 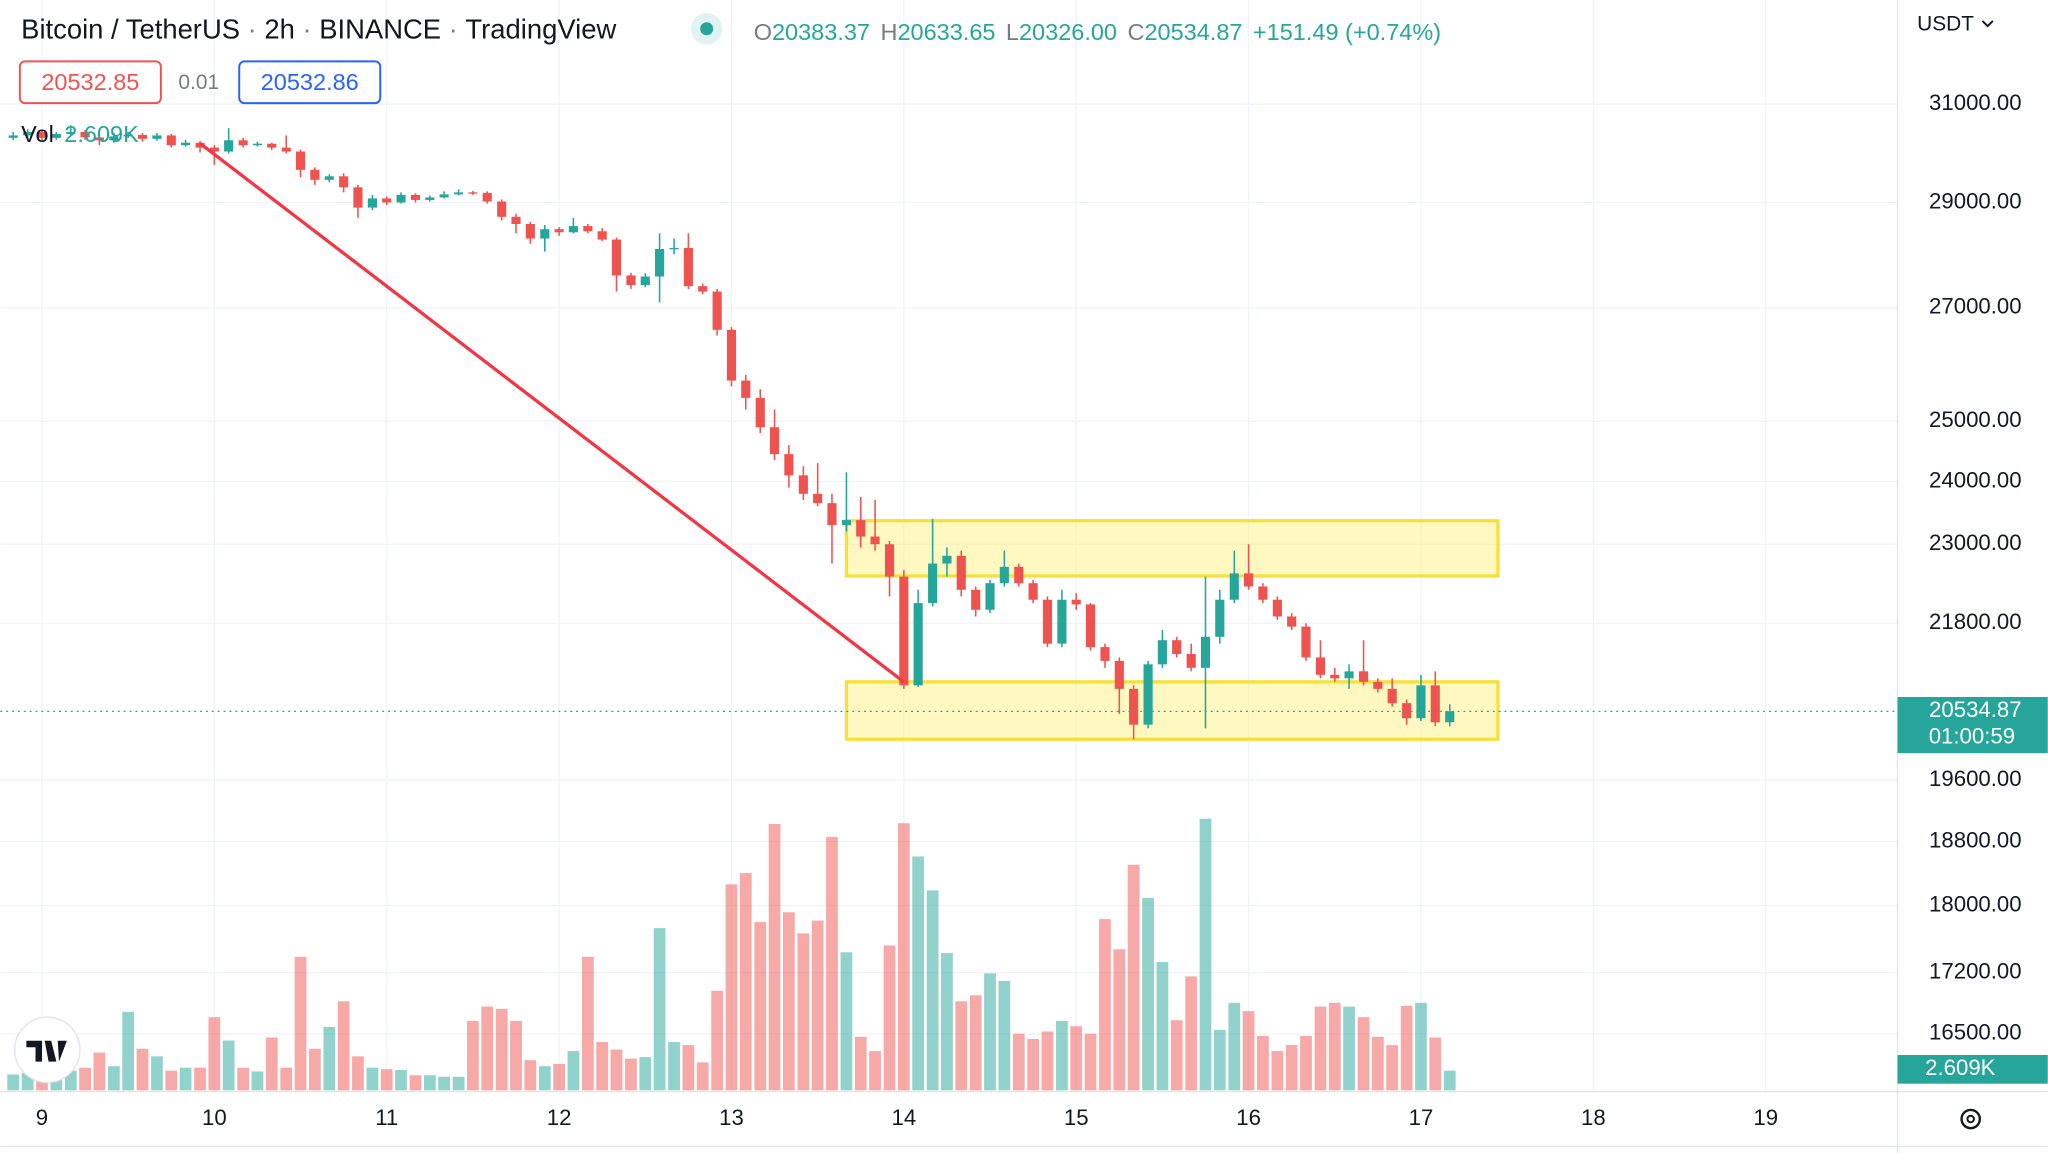 I want to click on zone-box, so click(x=1172, y=548).